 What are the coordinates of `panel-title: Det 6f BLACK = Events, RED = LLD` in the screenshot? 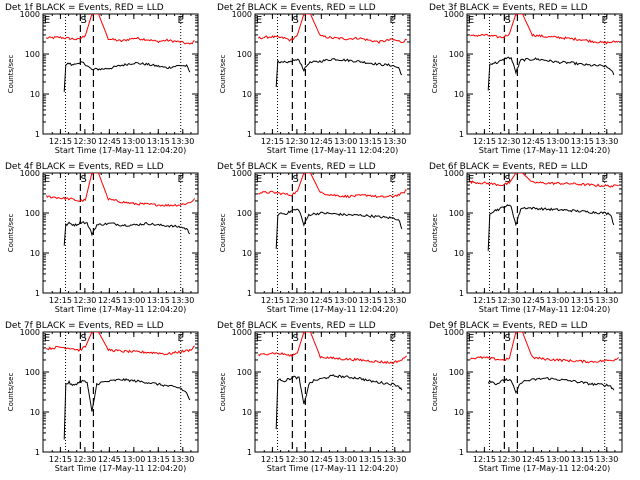 It's located at (508, 167).